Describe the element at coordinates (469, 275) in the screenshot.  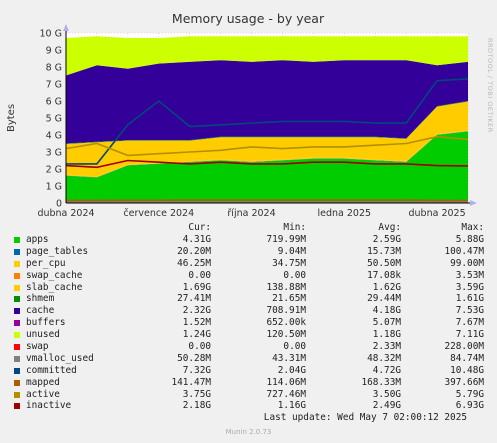
I see `legend-max: 3.53M` at that location.